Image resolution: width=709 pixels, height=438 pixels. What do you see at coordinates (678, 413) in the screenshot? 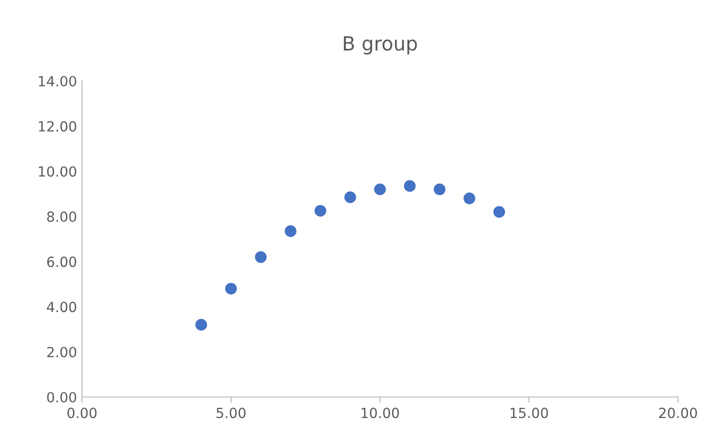
I see `x-tick-label: 20.00` at bounding box center [678, 413].